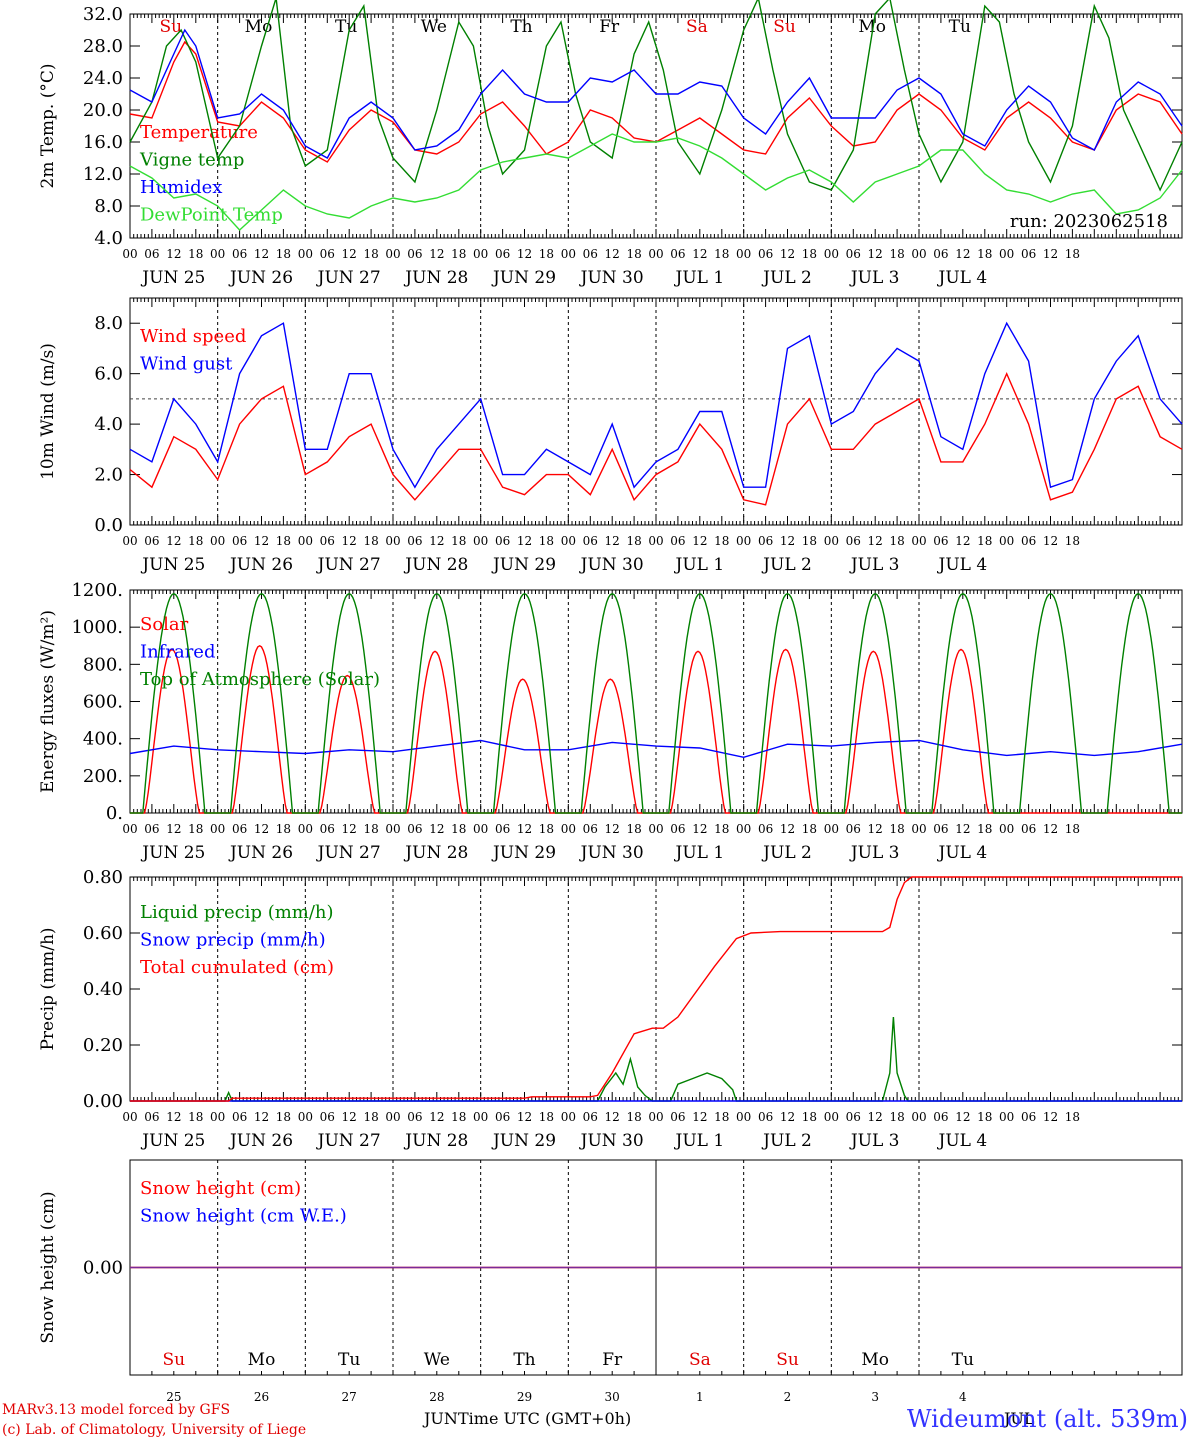 Image resolution: width=1194 pixels, height=1440 pixels. What do you see at coordinates (656, 701) in the screenshot?
I see `plot-frame` at bounding box center [656, 701].